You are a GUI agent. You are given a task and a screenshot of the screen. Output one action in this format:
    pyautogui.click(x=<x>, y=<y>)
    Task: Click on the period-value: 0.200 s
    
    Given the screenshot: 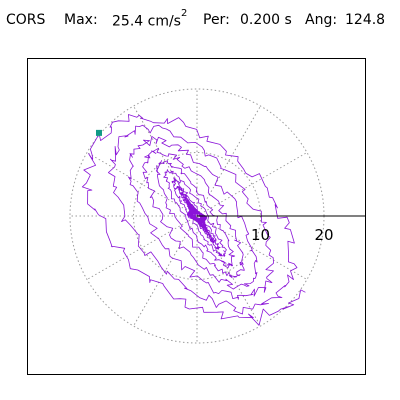 What is the action you would take?
    pyautogui.click(x=266, y=20)
    